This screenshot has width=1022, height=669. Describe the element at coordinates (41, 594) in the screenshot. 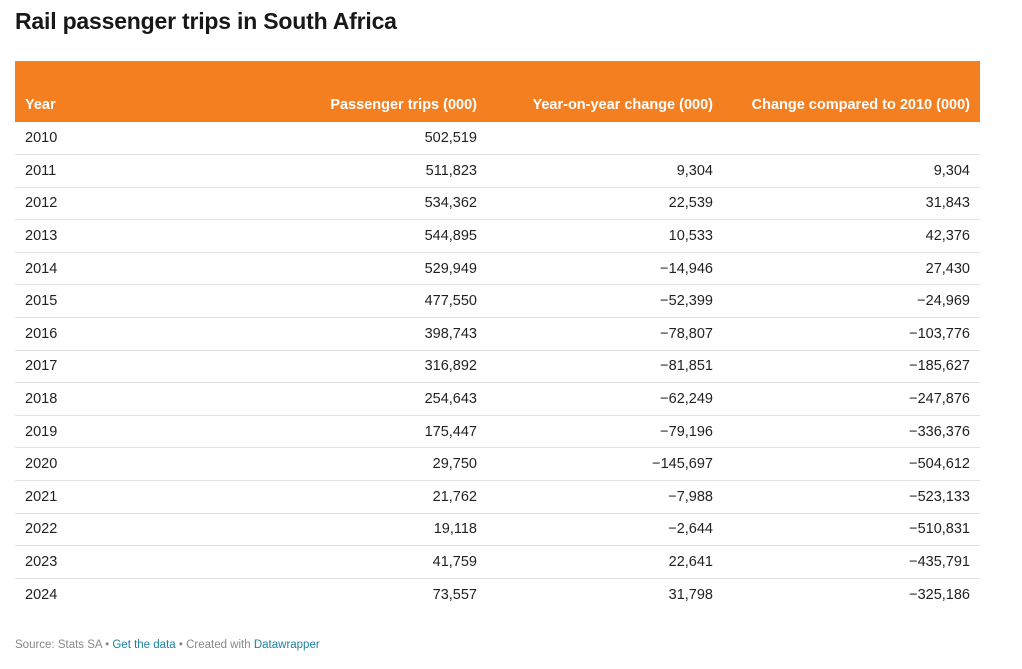

I see `cell-year: 2024` at that location.